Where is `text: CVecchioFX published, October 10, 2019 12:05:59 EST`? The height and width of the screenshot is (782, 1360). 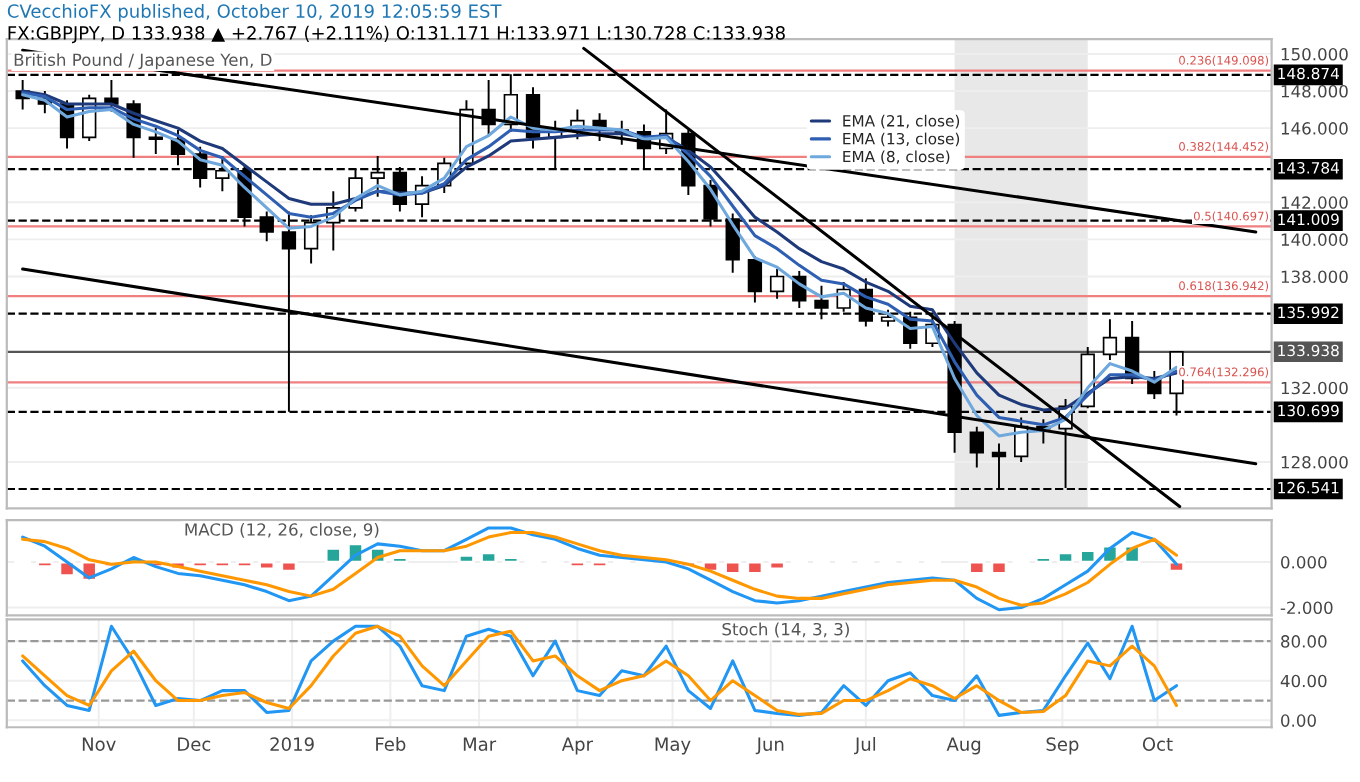
text: CVecchioFX published, October 10, 2019 12:05:59 EST is located at coordinates (254, 12).